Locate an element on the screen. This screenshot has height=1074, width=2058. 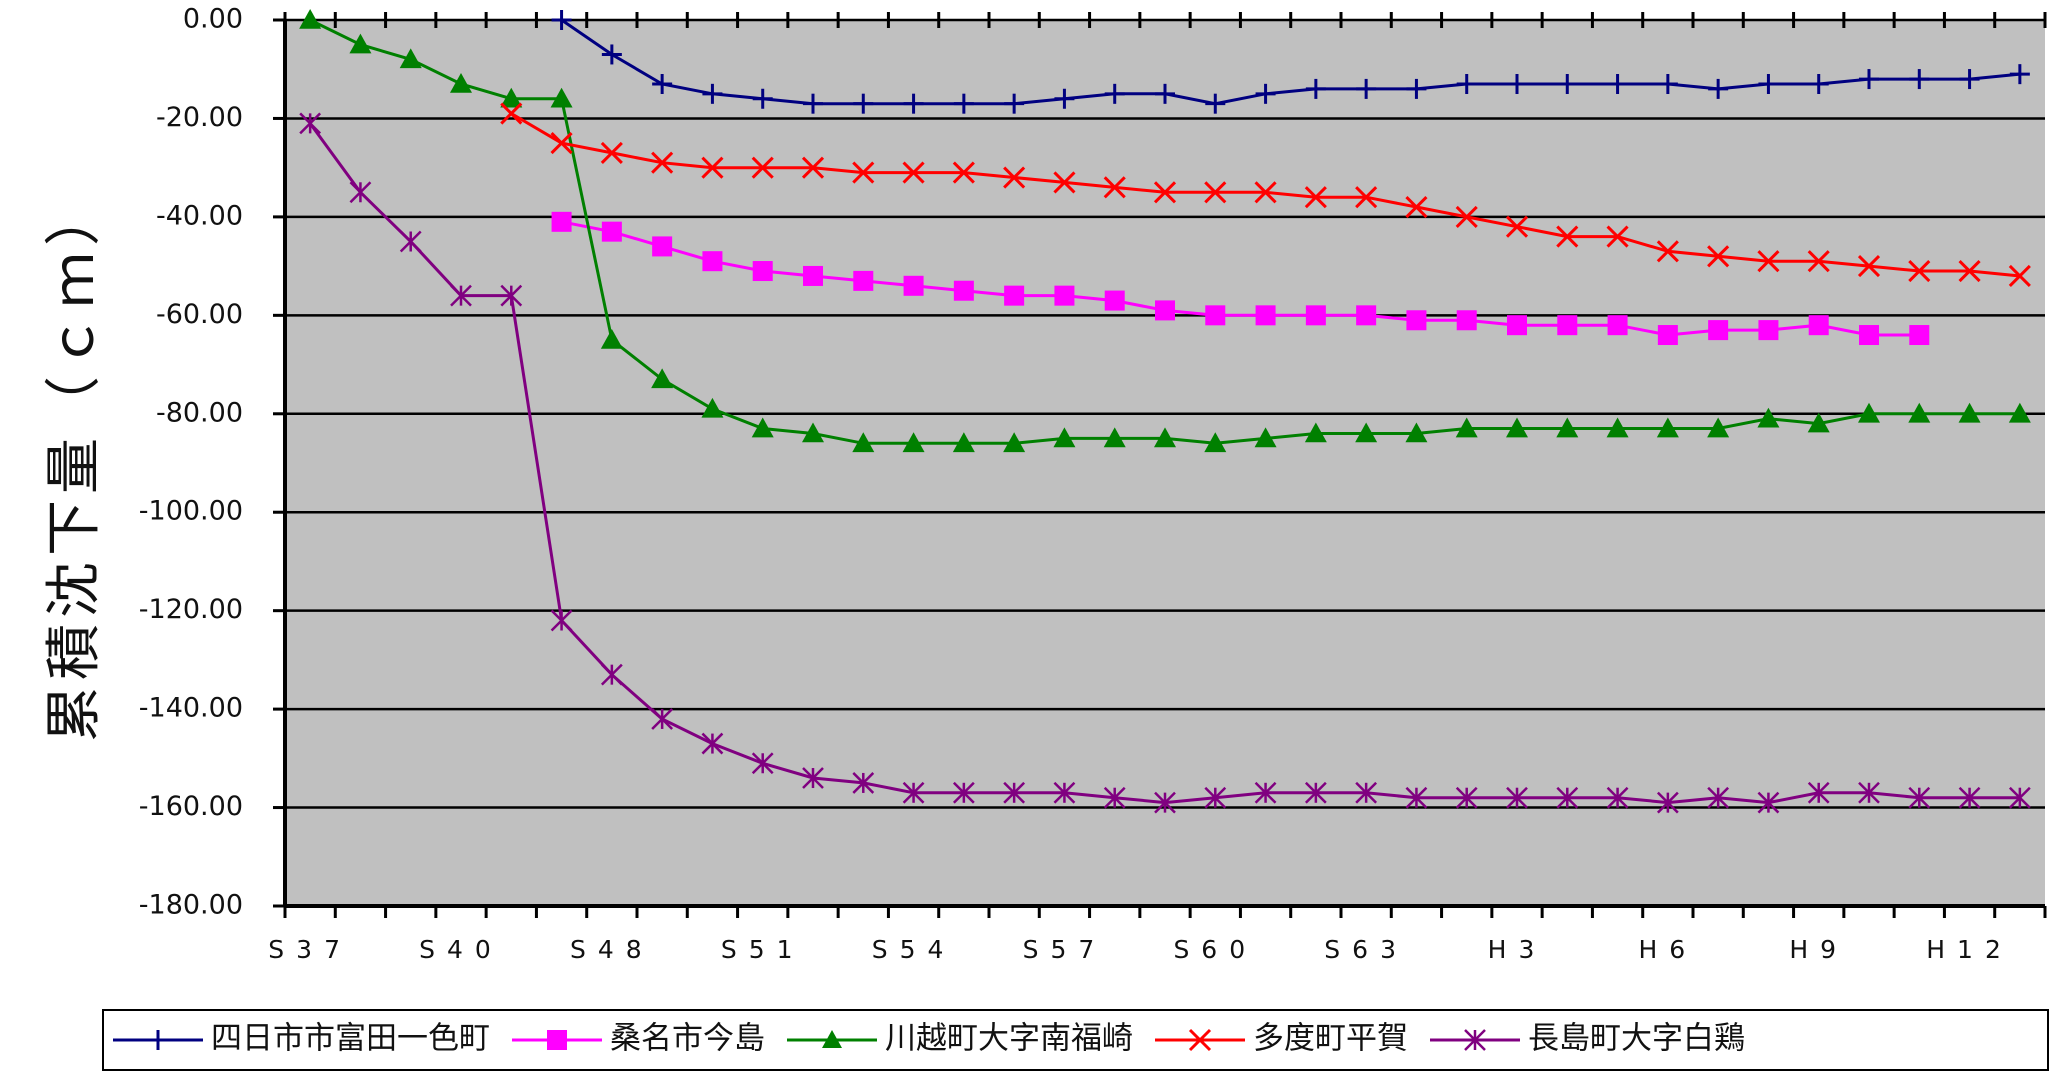
legend-label: 桑名市今島 is located at coordinates (687, 1039).